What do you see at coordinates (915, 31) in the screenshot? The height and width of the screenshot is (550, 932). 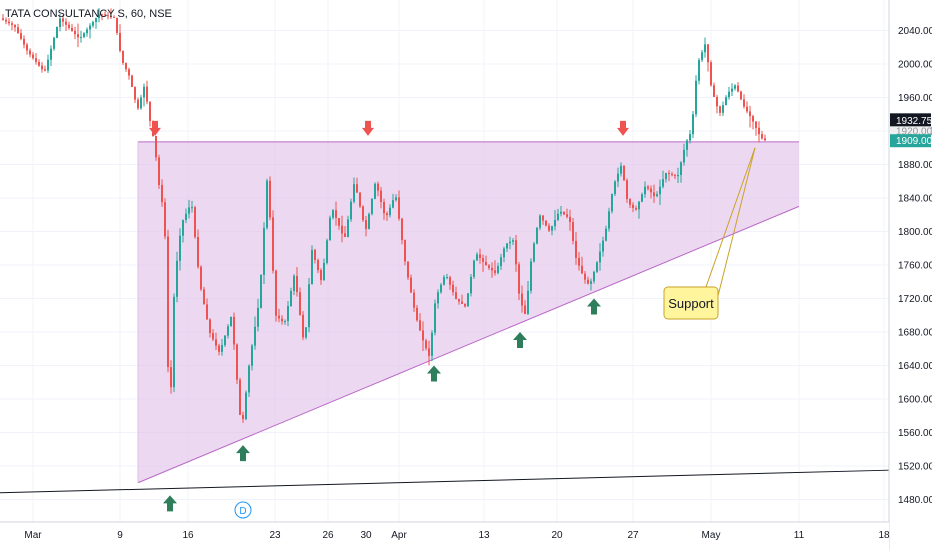 I see `price-tick-label: 2040.00` at bounding box center [915, 31].